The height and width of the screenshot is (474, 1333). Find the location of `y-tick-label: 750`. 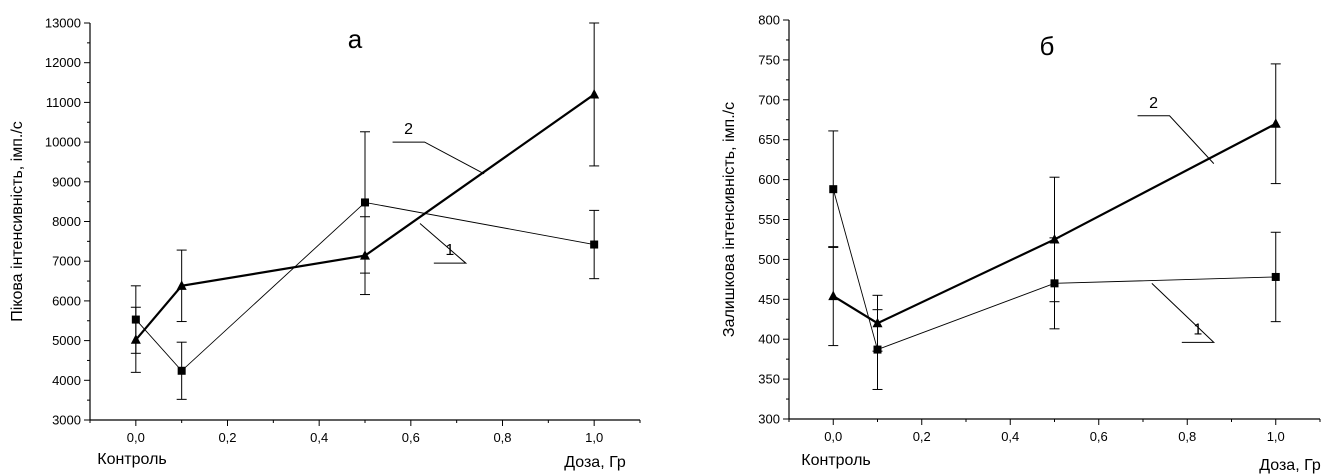

y-tick-label: 750 is located at coordinates (769, 59).